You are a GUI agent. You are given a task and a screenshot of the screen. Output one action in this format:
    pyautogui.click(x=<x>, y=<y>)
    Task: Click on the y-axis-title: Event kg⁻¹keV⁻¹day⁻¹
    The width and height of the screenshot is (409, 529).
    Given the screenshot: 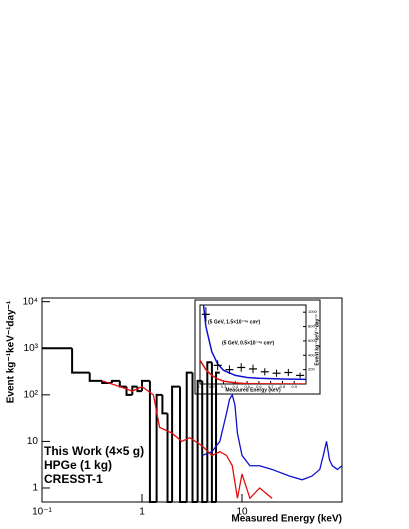 What is the action you would take?
    pyautogui.click(x=11, y=351)
    